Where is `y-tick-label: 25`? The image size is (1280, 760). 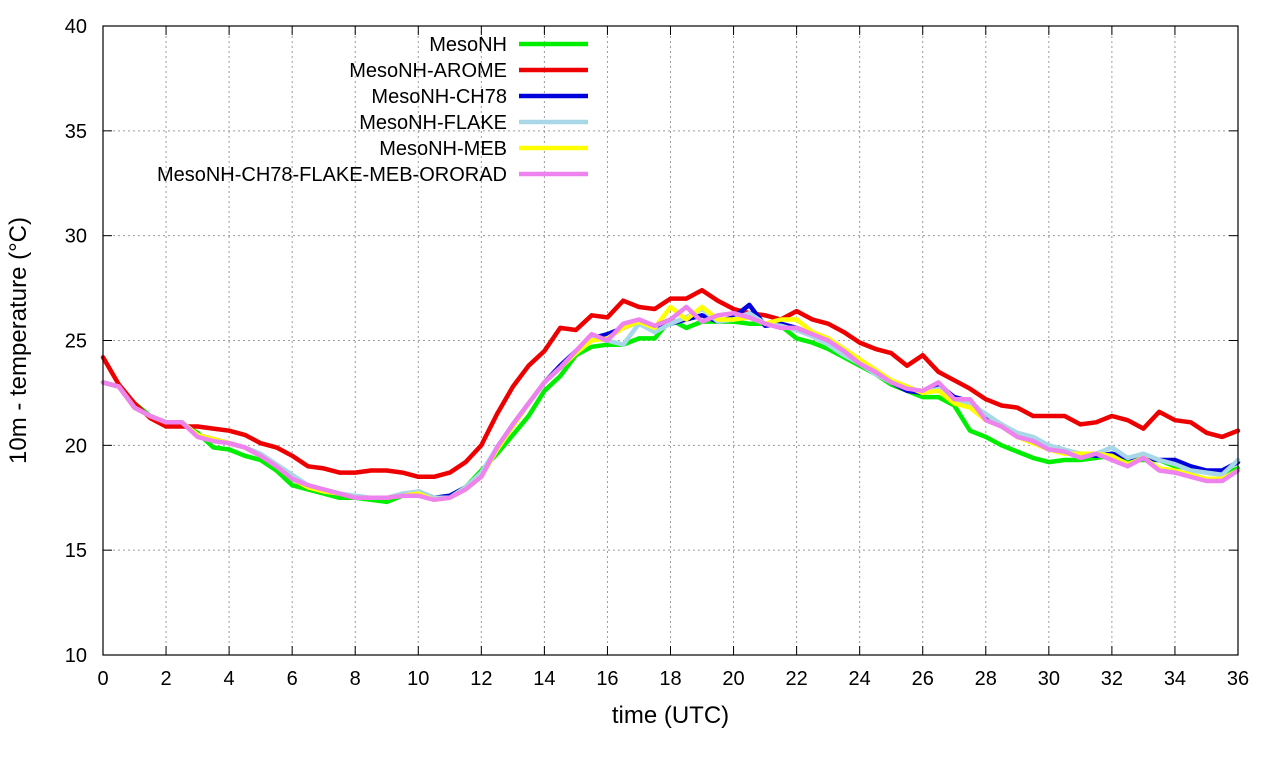 y-tick-label: 25 is located at coordinates (76, 342).